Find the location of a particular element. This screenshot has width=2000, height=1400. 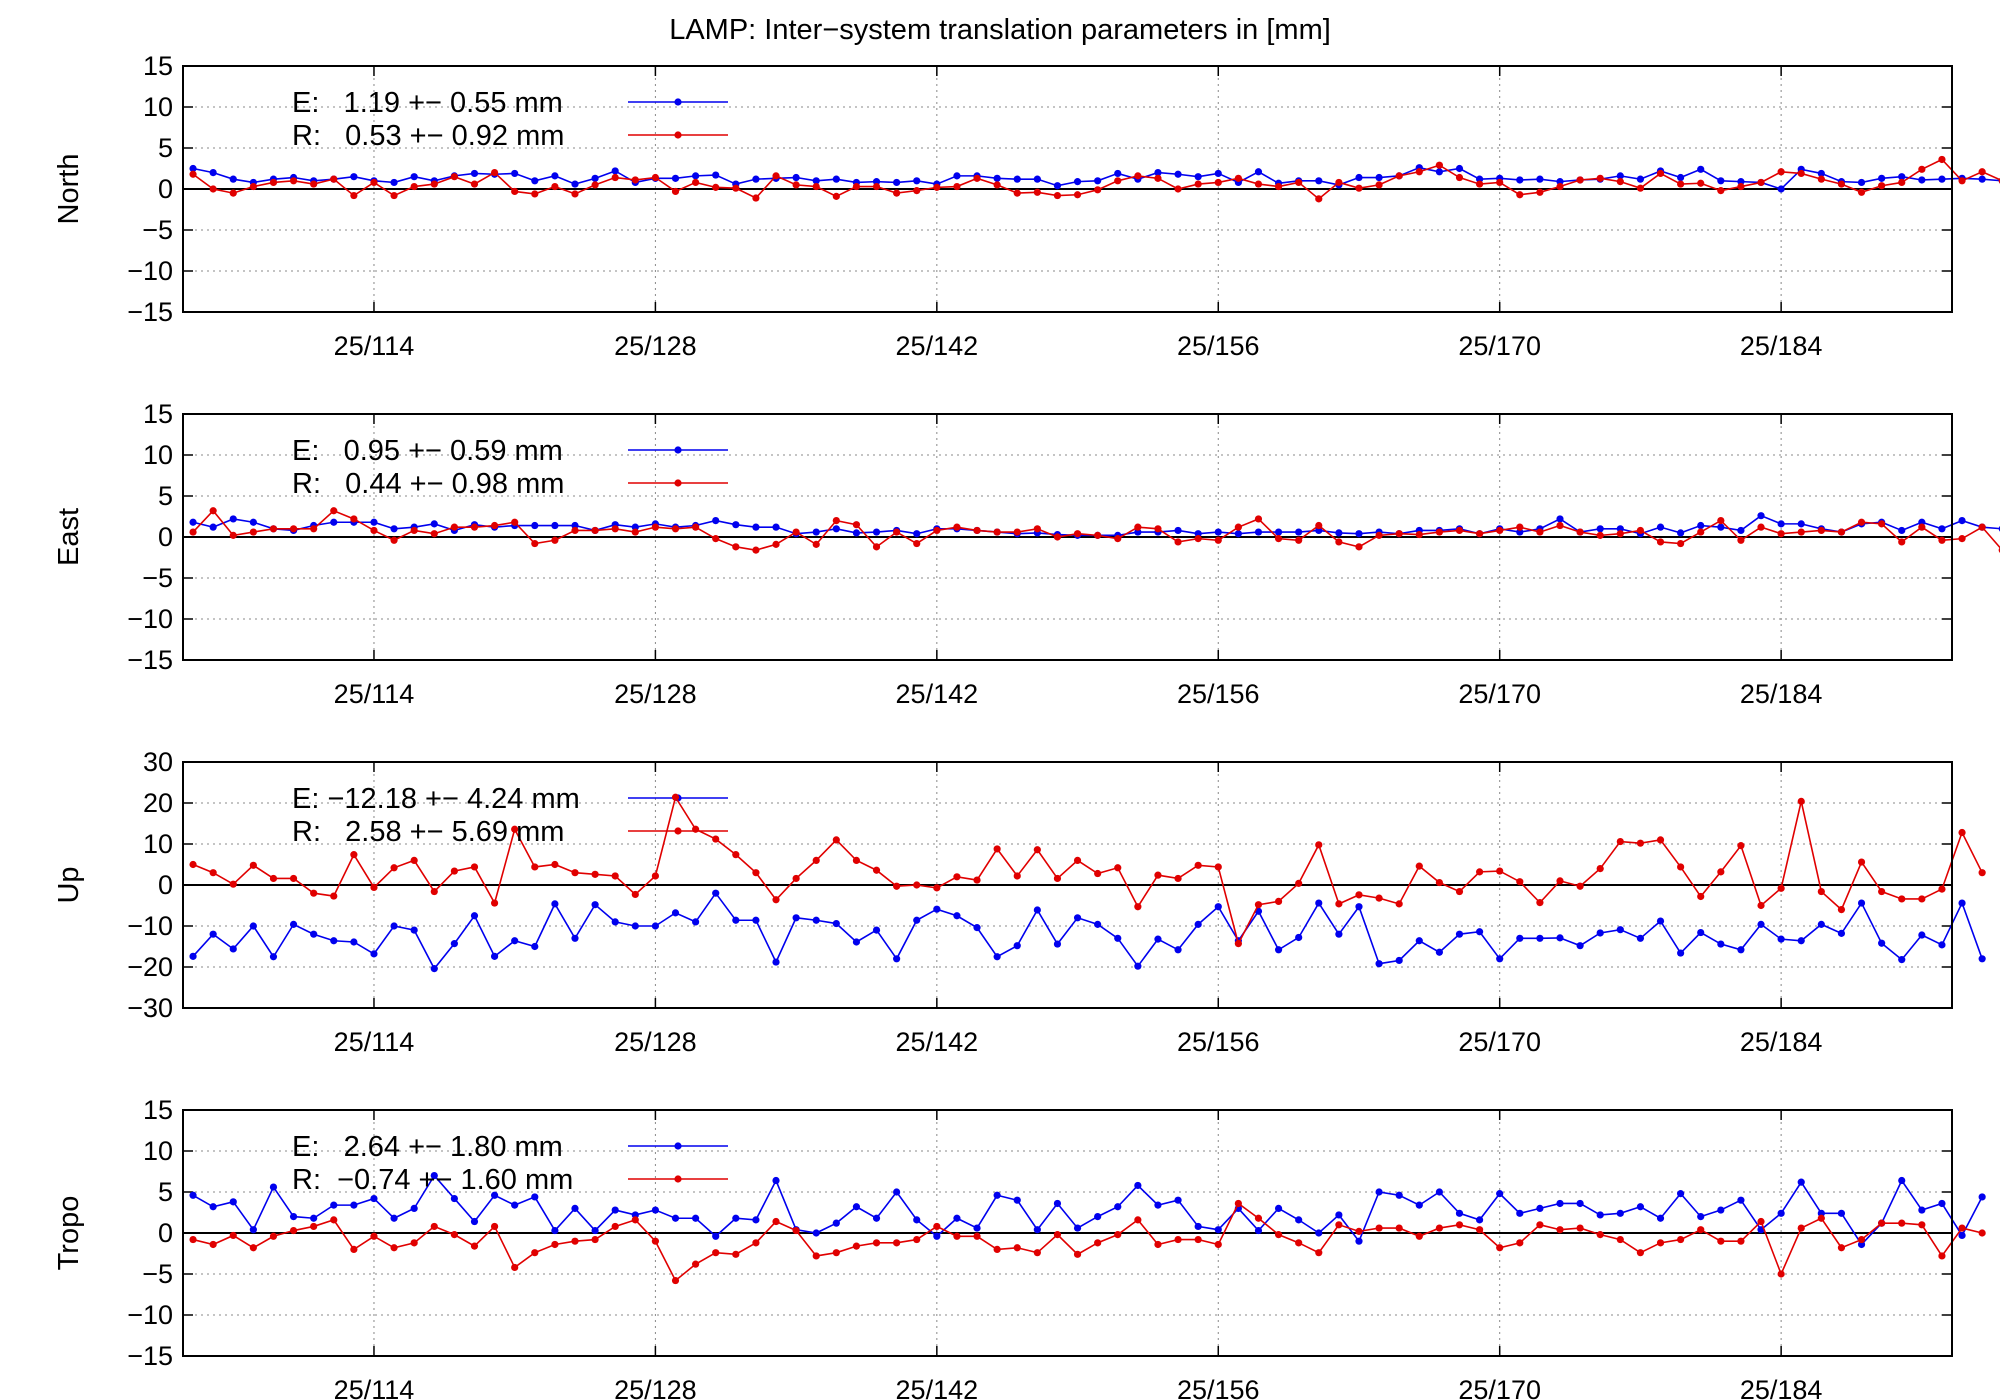

legend-label: R: 0.53 +− 0.92 mm is located at coordinates (428, 136).